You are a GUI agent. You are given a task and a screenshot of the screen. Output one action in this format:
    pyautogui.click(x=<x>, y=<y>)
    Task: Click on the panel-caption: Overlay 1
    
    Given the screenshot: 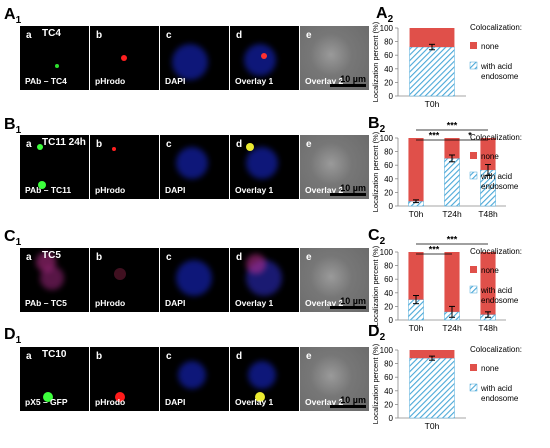 What is the action you would take?
    pyautogui.click(x=254, y=303)
    